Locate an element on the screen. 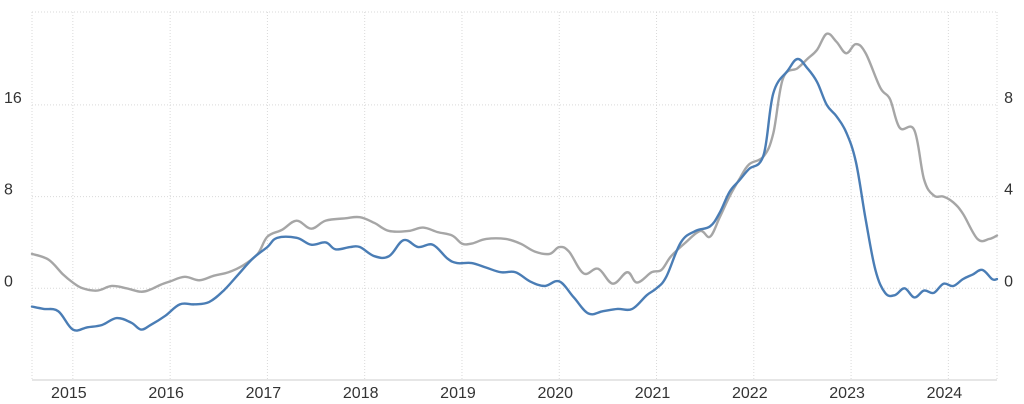  x-tick-label: 2019 is located at coordinates (458, 393).